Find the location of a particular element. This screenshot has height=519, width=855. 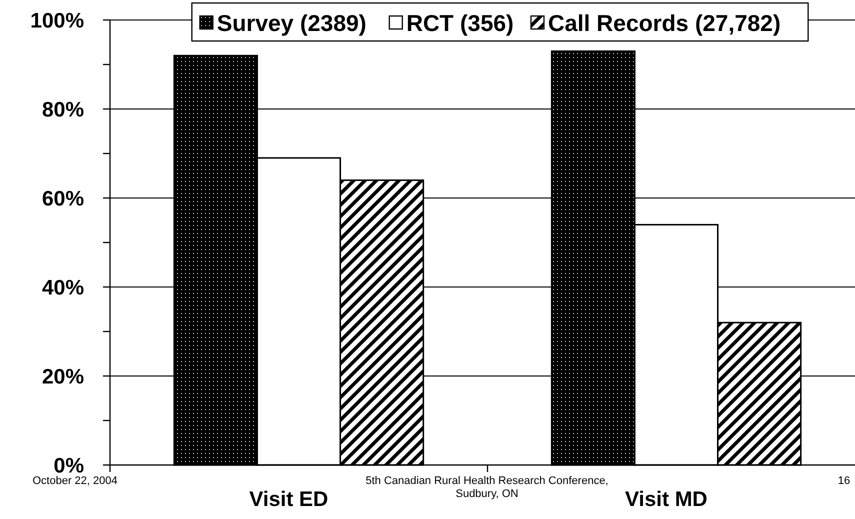

text: 16 is located at coordinates (844, 481).